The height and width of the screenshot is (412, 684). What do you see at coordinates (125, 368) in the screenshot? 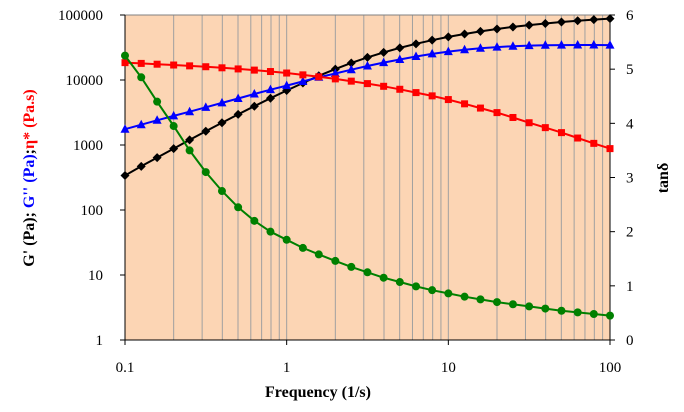
I see `x-tick-label: 0.1` at bounding box center [125, 368].